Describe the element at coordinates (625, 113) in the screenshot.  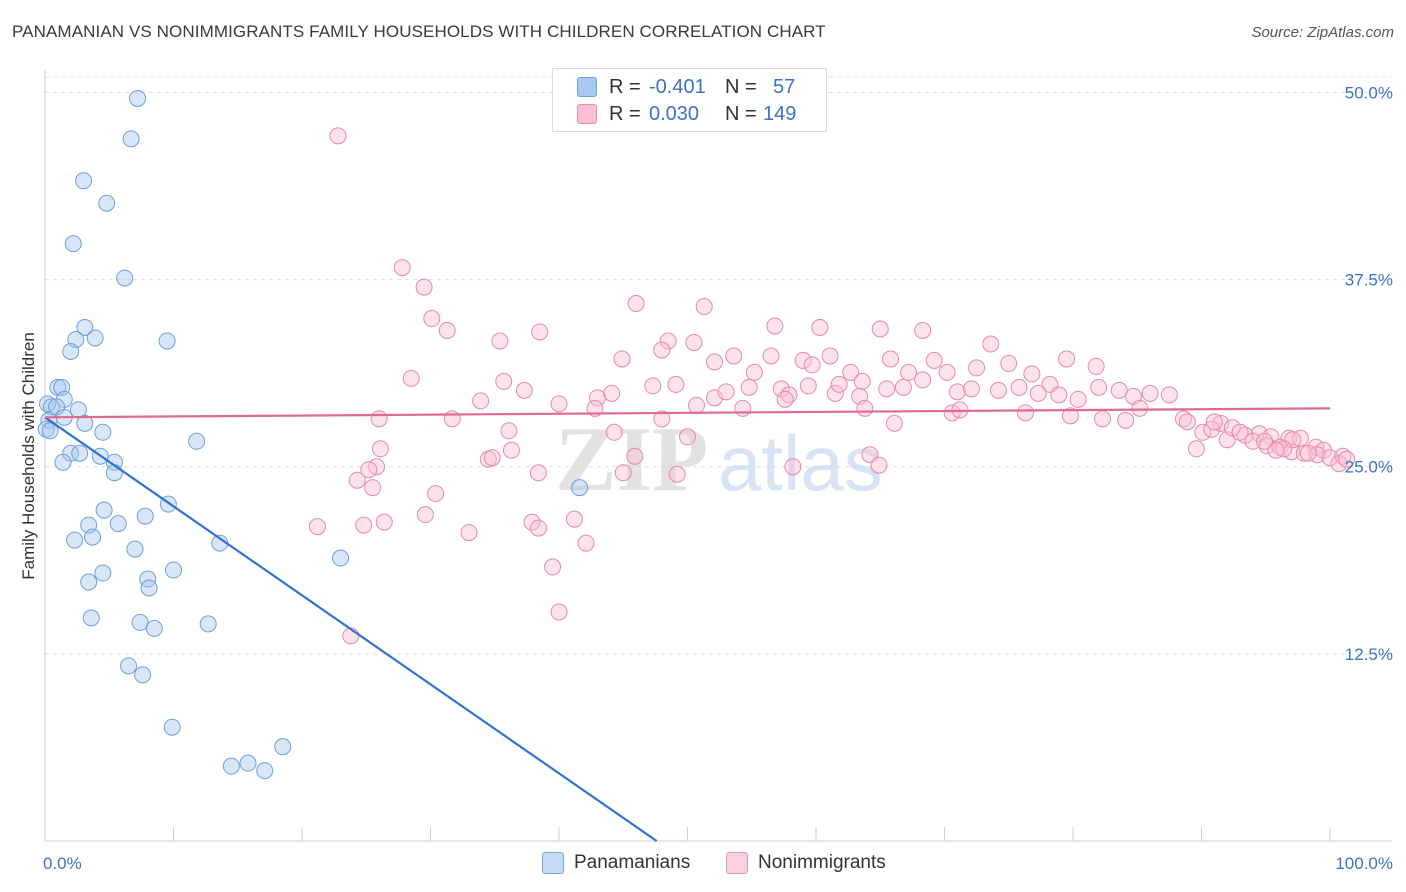
I see `legend-r-label: R =` at that location.